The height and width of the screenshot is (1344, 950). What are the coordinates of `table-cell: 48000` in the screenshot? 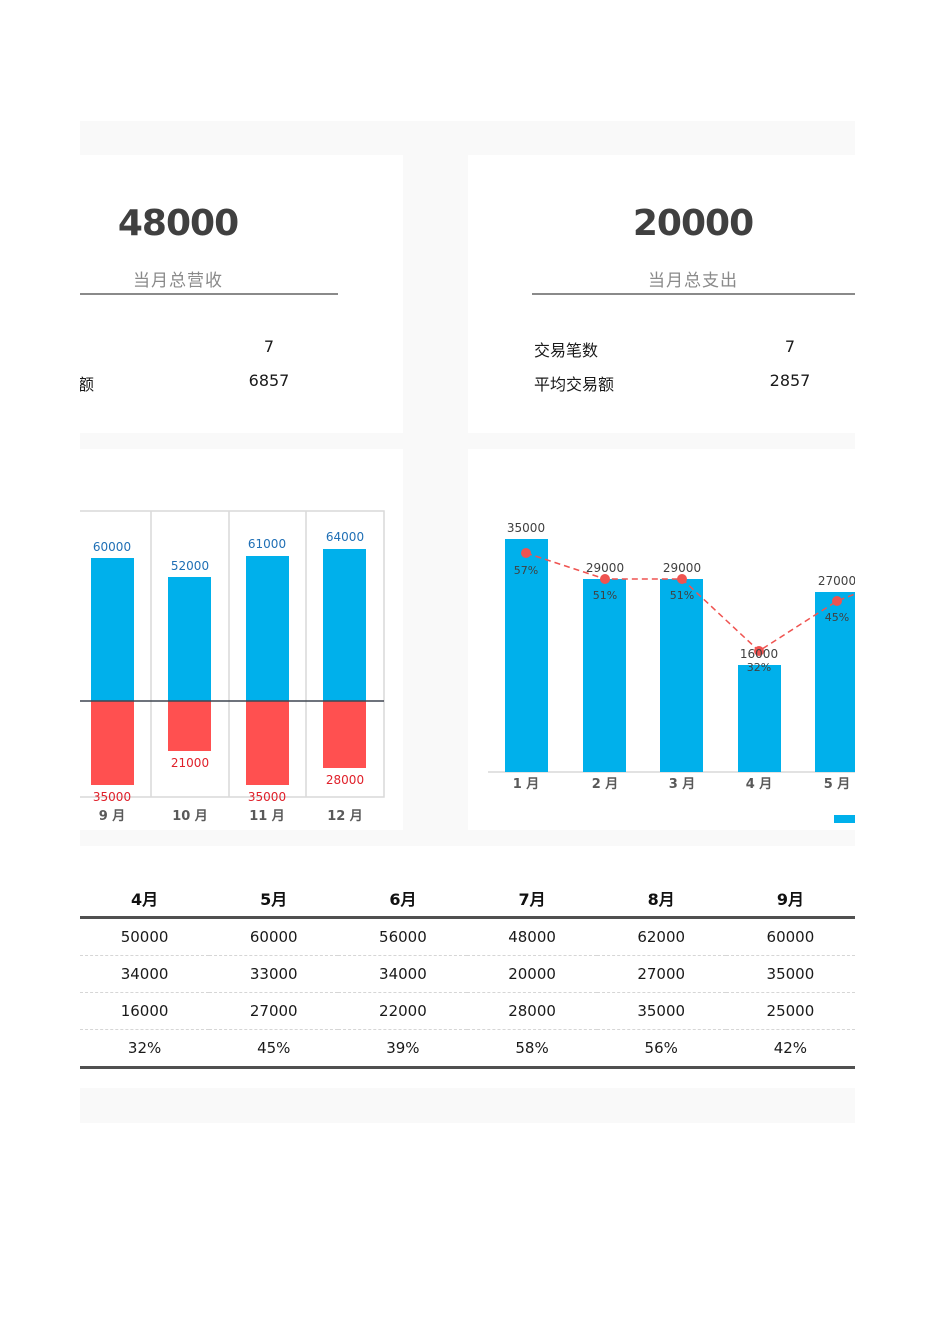 It's located at (532, 936).